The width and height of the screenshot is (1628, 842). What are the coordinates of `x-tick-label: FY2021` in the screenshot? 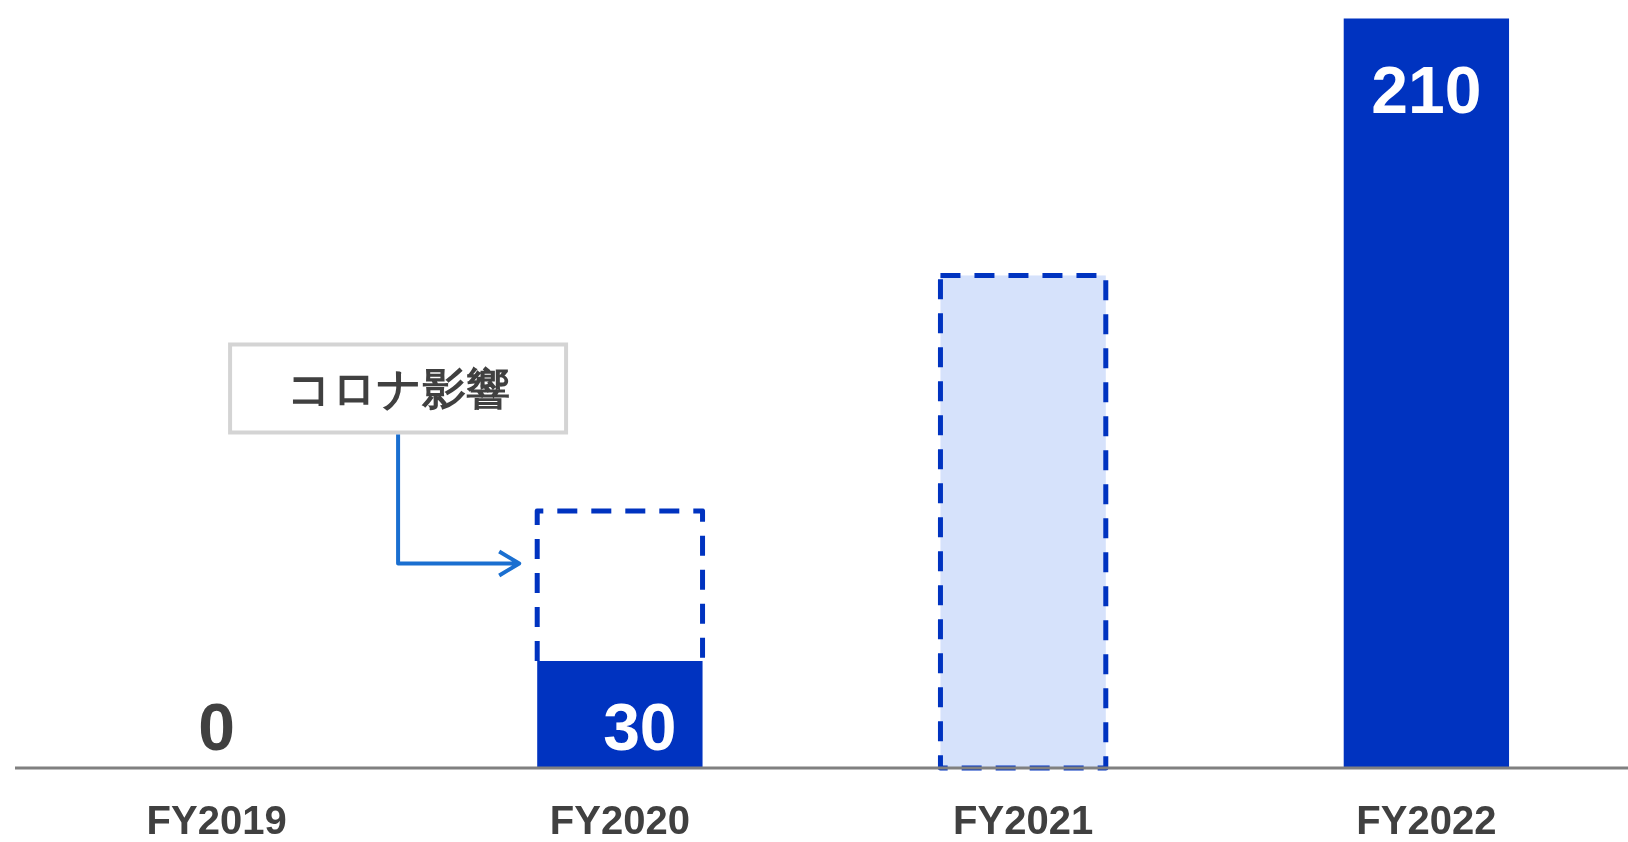 It's located at (1023, 820).